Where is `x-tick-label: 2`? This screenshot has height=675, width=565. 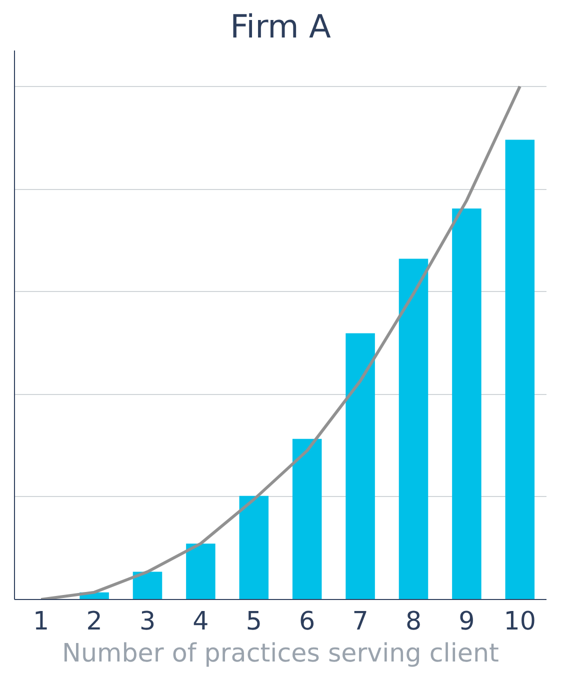
x-tick-label: 2 is located at coordinates (94, 621).